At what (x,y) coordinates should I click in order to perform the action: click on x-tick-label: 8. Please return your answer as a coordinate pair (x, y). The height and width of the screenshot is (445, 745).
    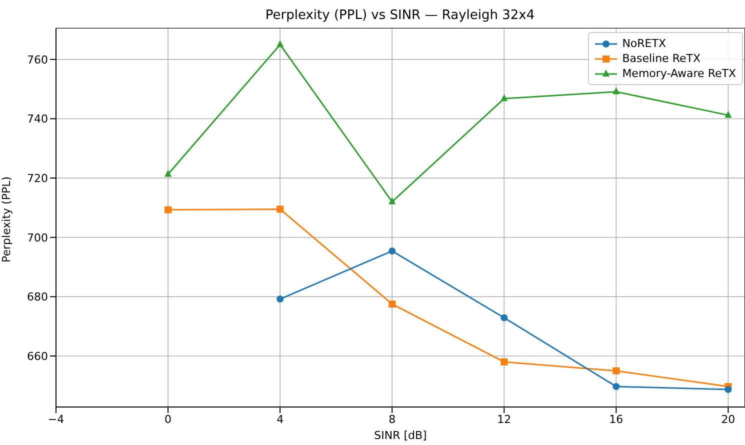
    Looking at the image, I should click on (392, 419).